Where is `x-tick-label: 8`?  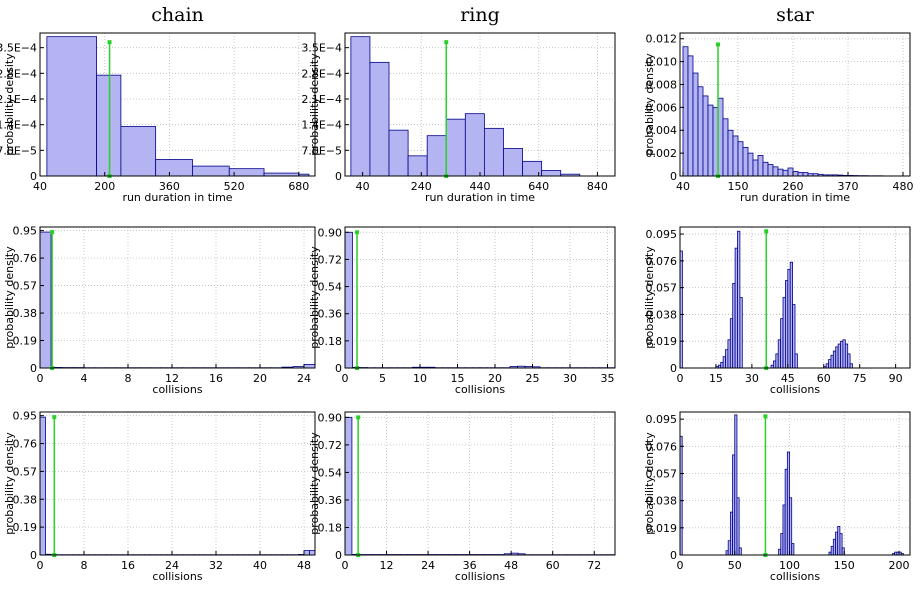 x-tick-label: 8 is located at coordinates (84, 565).